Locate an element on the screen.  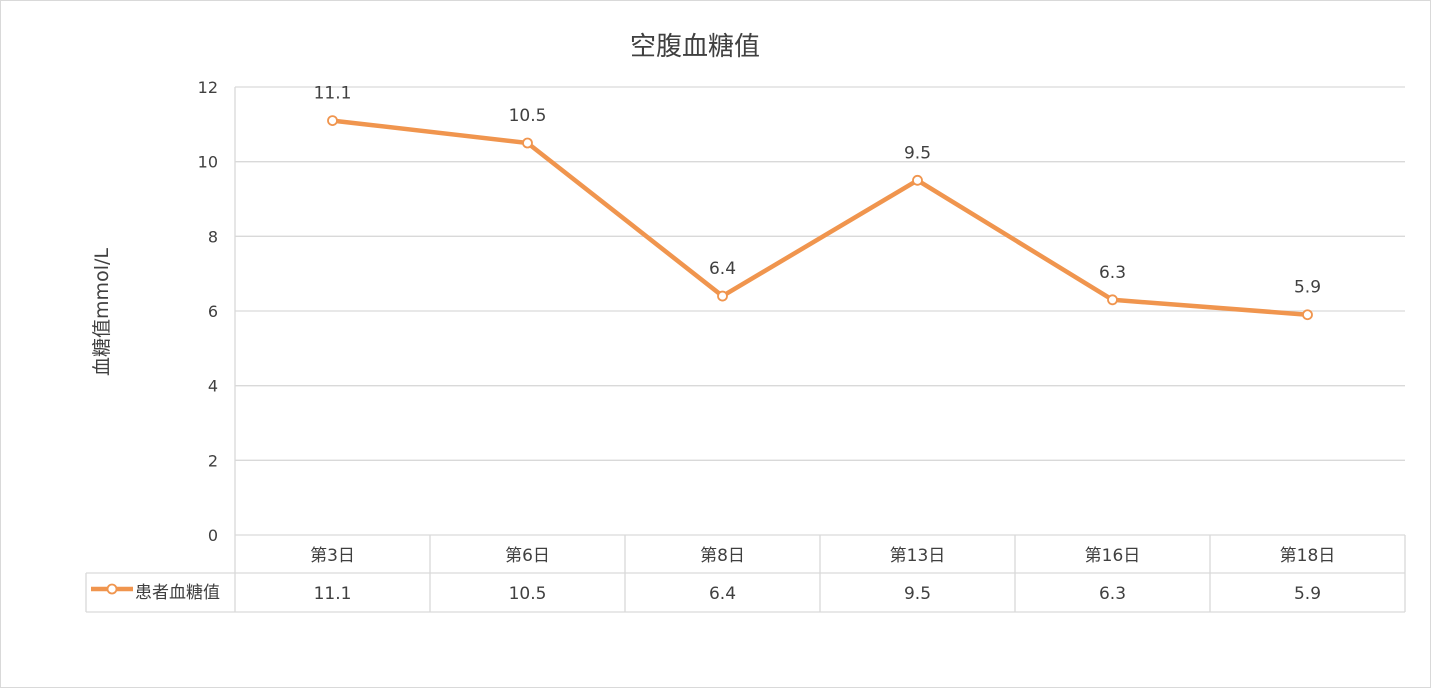
y-tick-label: 10 is located at coordinates (208, 162).